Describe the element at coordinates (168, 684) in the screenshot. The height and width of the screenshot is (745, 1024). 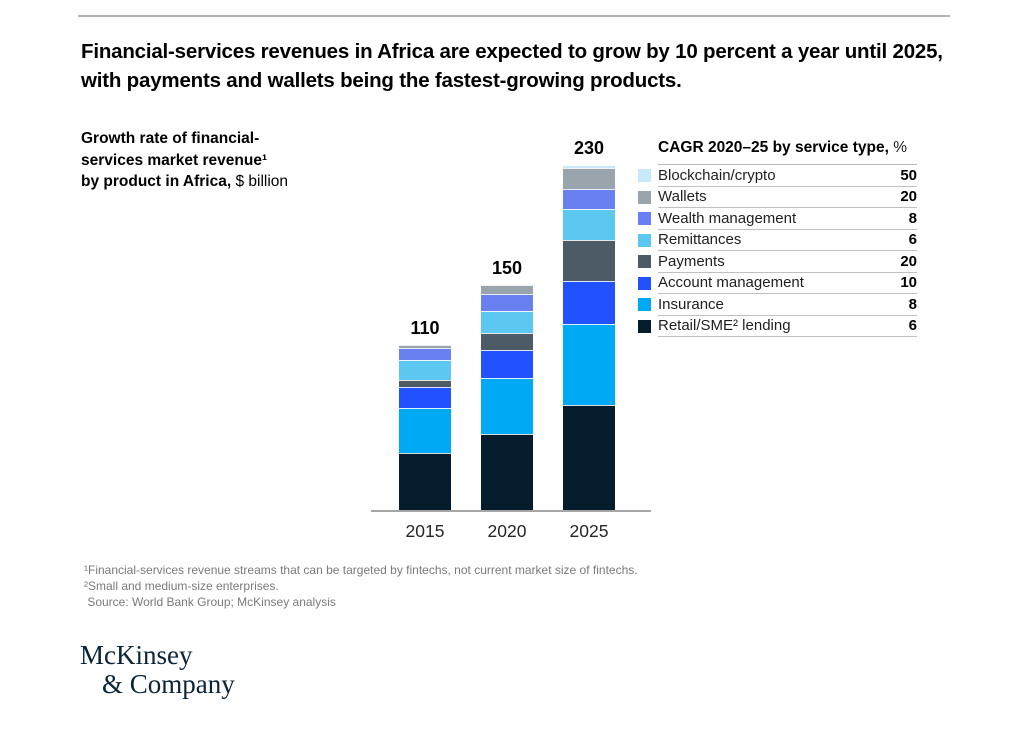
I see `logo-line-2: & Company` at that location.